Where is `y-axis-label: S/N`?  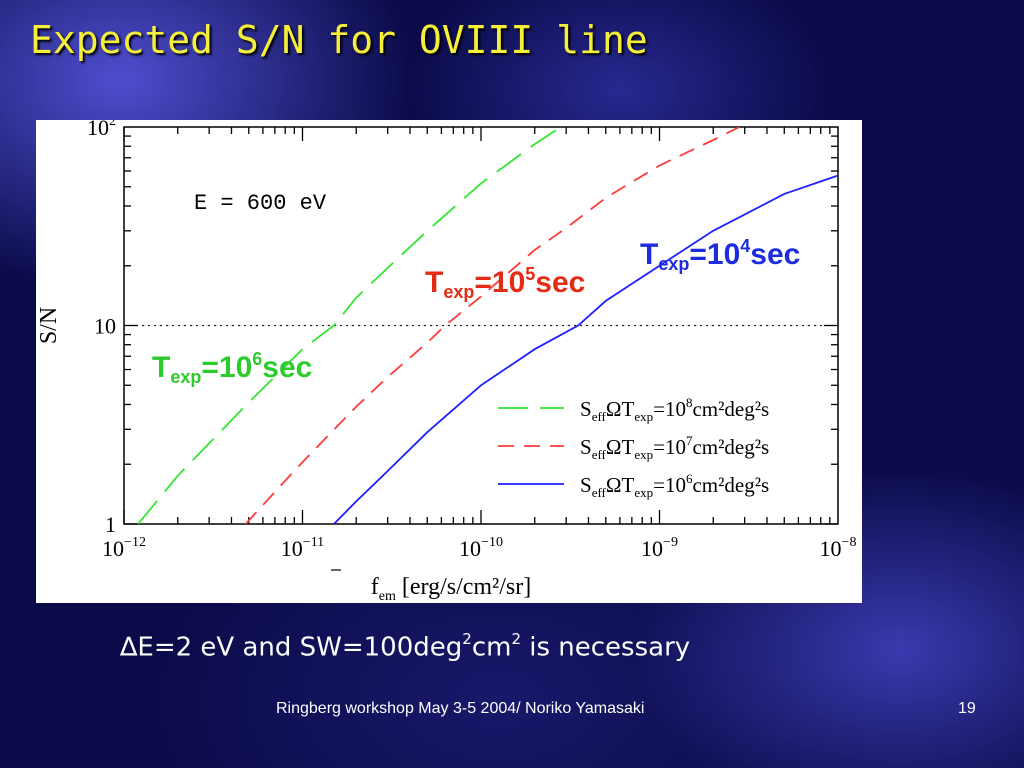 y-axis-label: S/N is located at coordinates (49, 325).